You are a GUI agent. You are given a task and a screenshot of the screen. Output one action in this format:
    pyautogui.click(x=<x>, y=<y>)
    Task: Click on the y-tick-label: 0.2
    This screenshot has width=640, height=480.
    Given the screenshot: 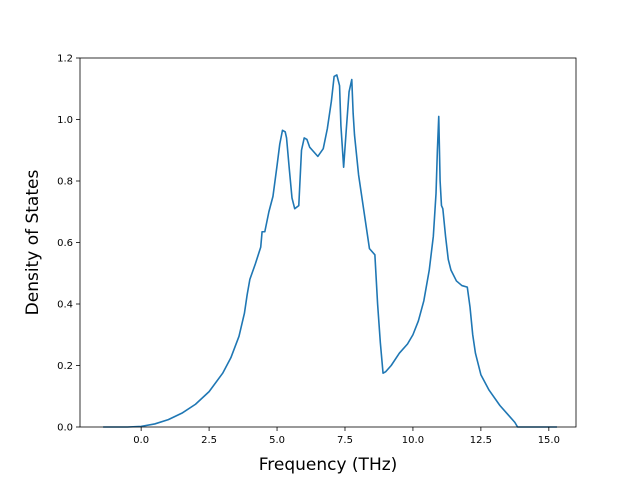 What is the action you would take?
    pyautogui.click(x=65, y=366)
    